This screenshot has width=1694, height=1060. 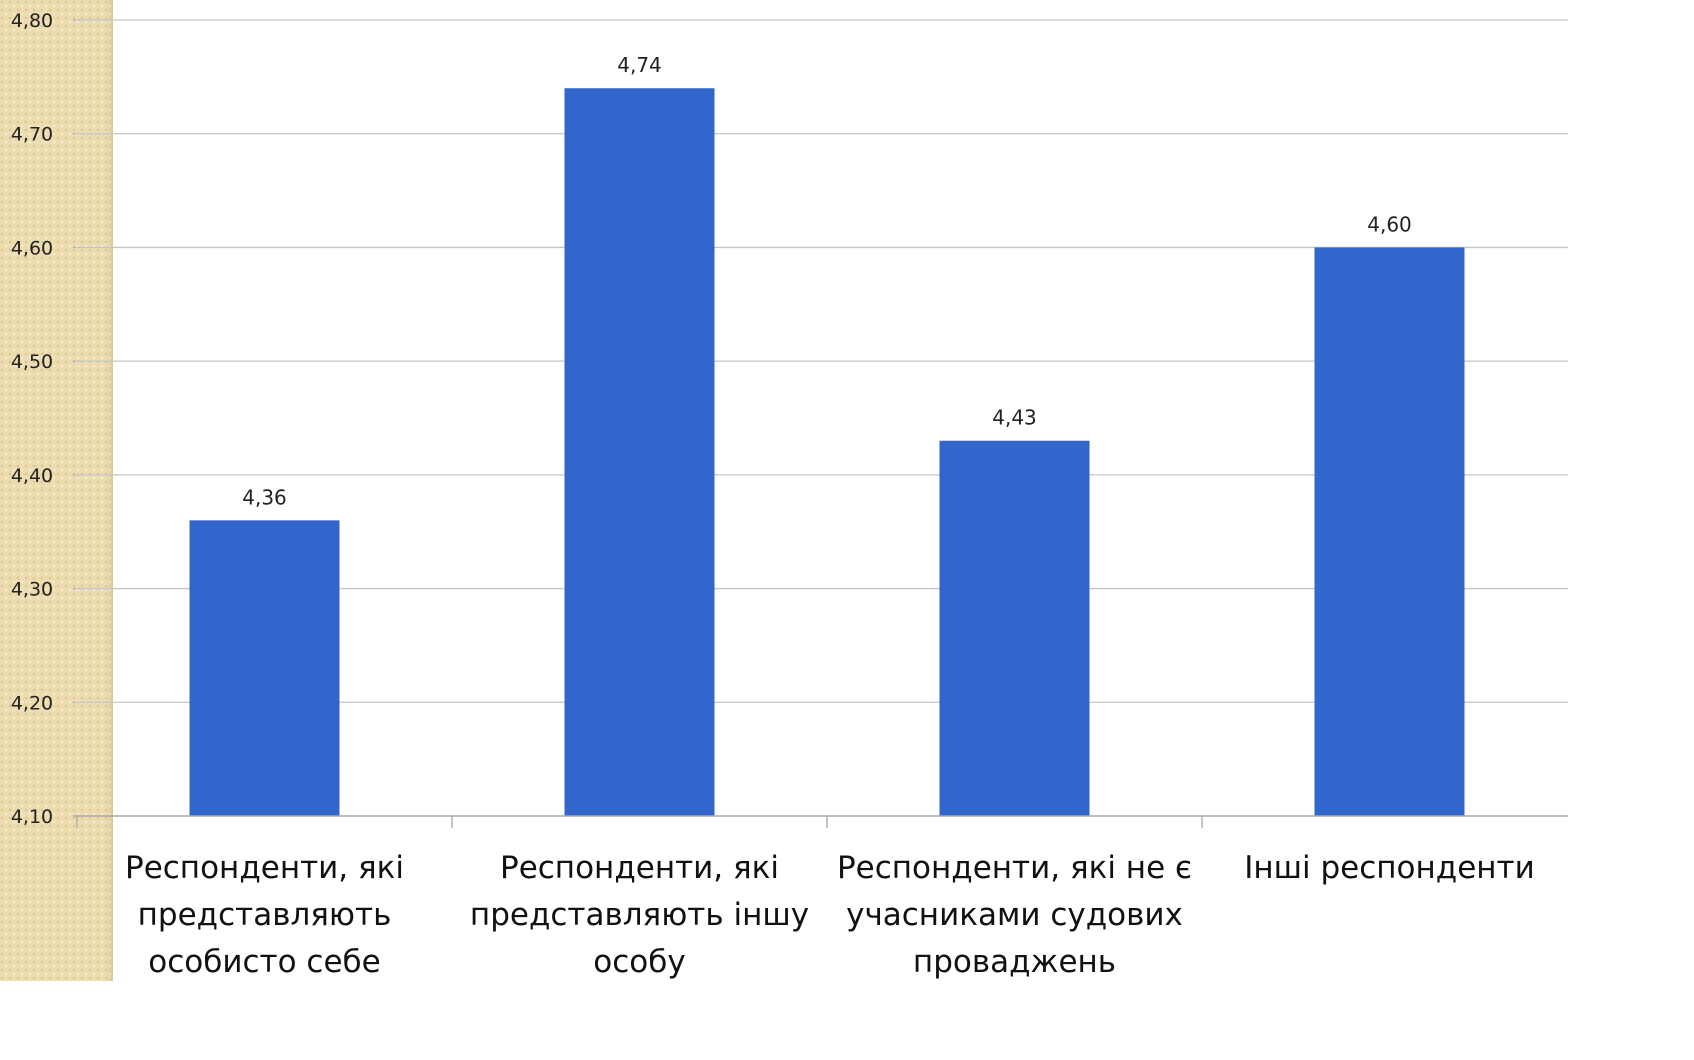 I want to click on category-label-line: особисто себе, so click(x=264, y=962).